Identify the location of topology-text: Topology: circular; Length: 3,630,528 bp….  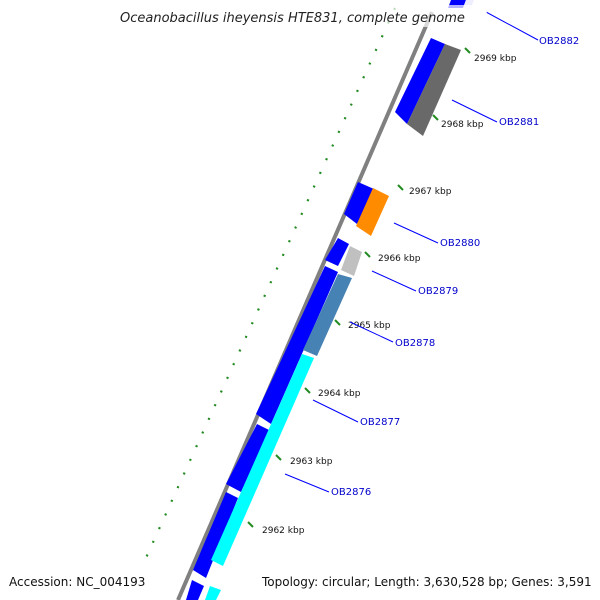
(426, 582).